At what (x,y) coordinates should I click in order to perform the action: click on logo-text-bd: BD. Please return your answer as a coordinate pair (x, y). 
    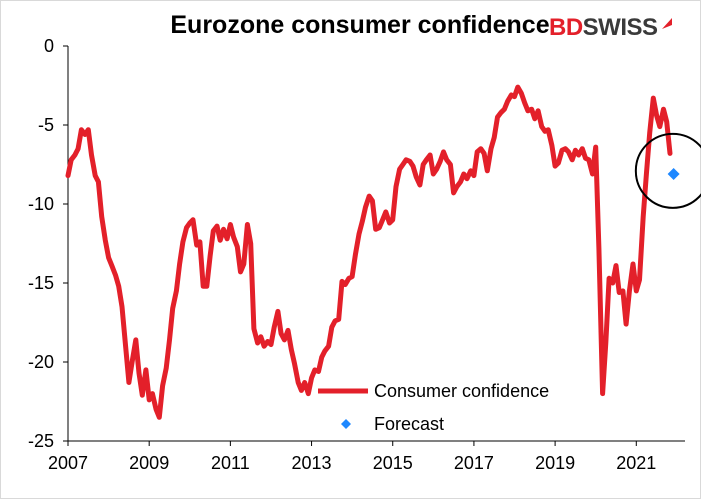
    Looking at the image, I should click on (566, 27).